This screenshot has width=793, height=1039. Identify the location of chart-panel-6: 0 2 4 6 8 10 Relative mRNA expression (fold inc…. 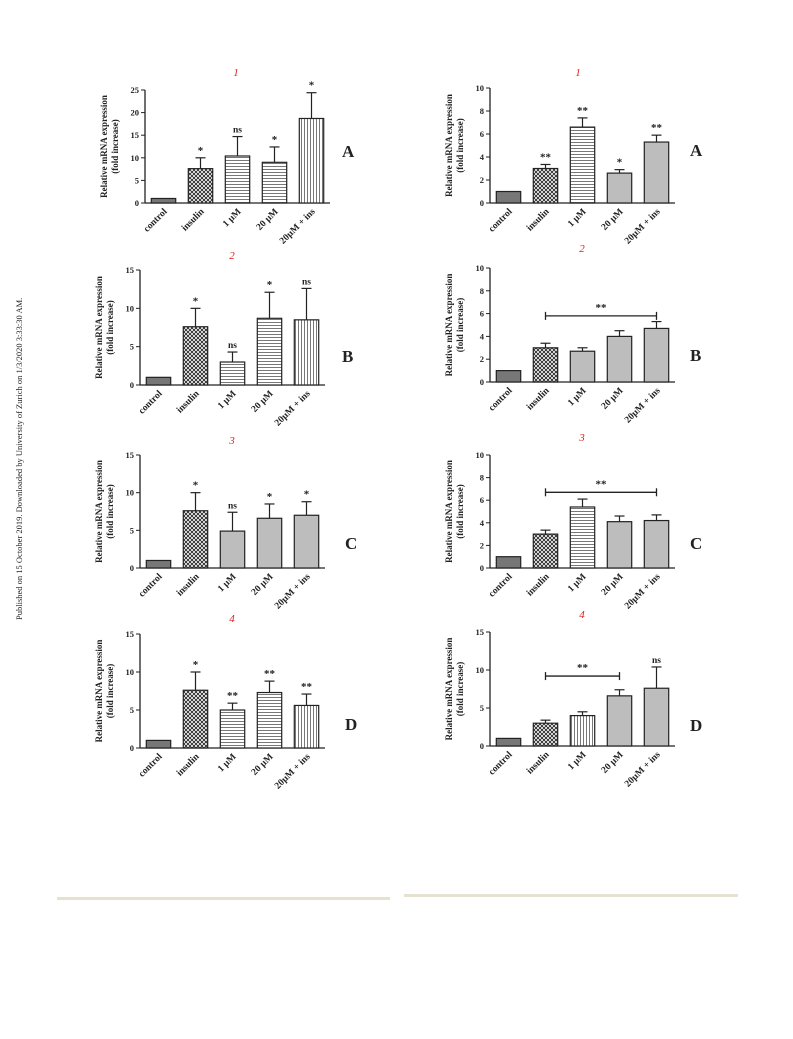
(573, 521).